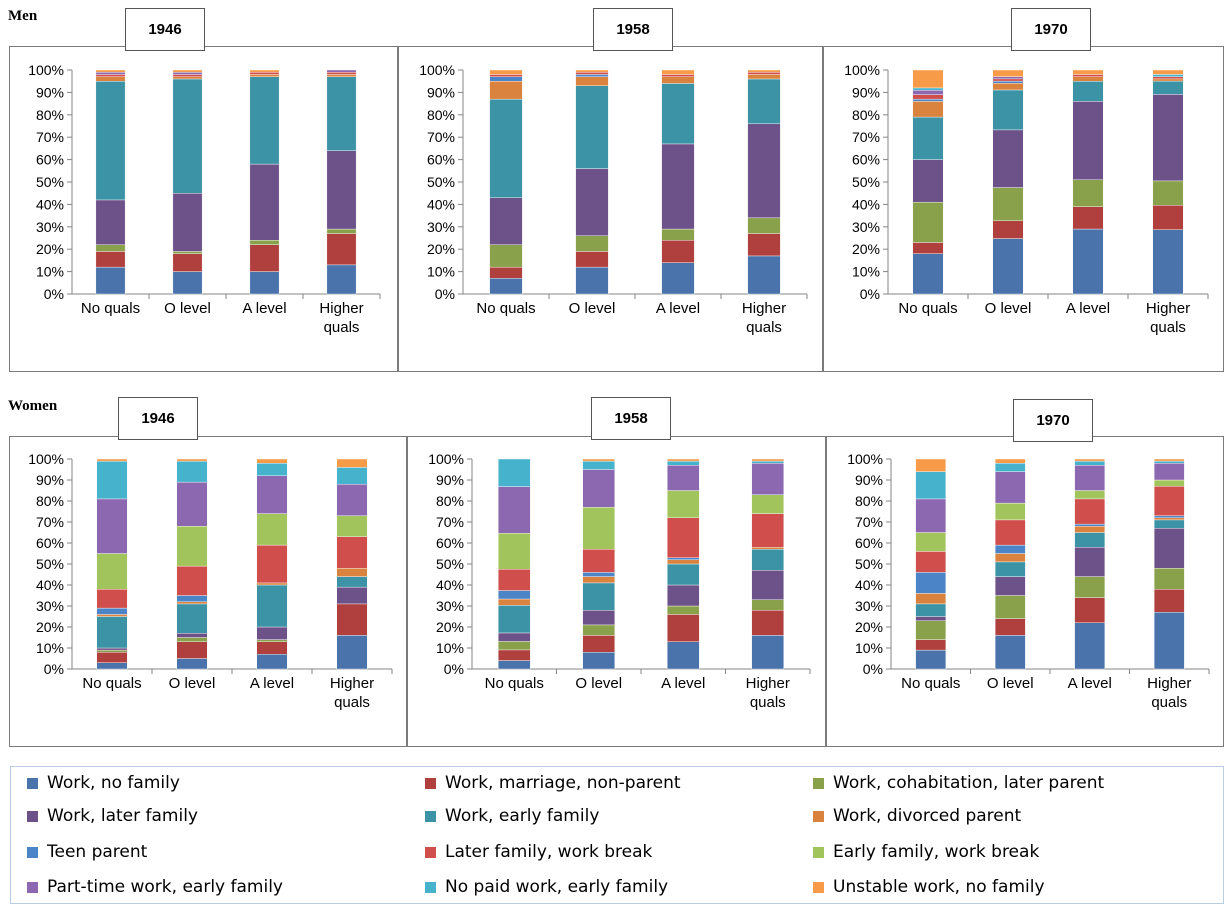  Describe the element at coordinates (557, 887) in the screenshot. I see `legend-label: No paid work, early family` at that location.